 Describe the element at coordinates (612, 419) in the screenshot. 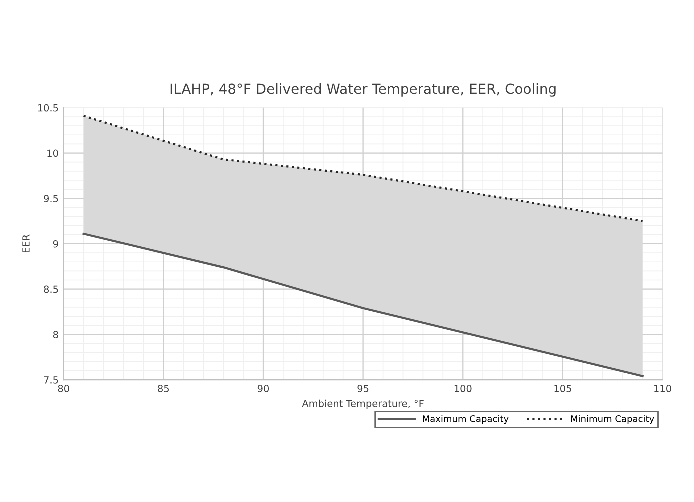

I see `legend-label: Minimum Capacity` at that location.